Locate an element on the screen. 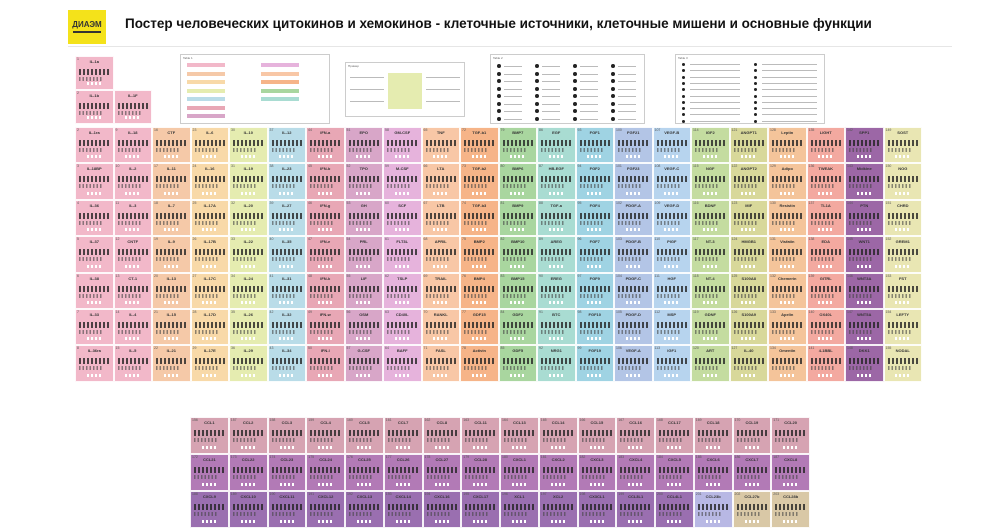  cytokine-cell: 63 CD40L is located at coordinates (402, 327).